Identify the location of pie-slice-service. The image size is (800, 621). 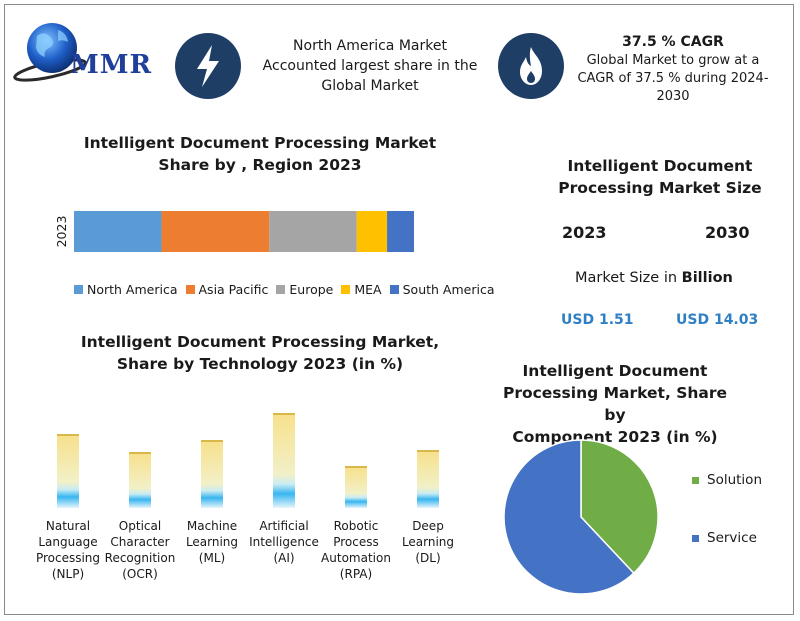
(569, 517).